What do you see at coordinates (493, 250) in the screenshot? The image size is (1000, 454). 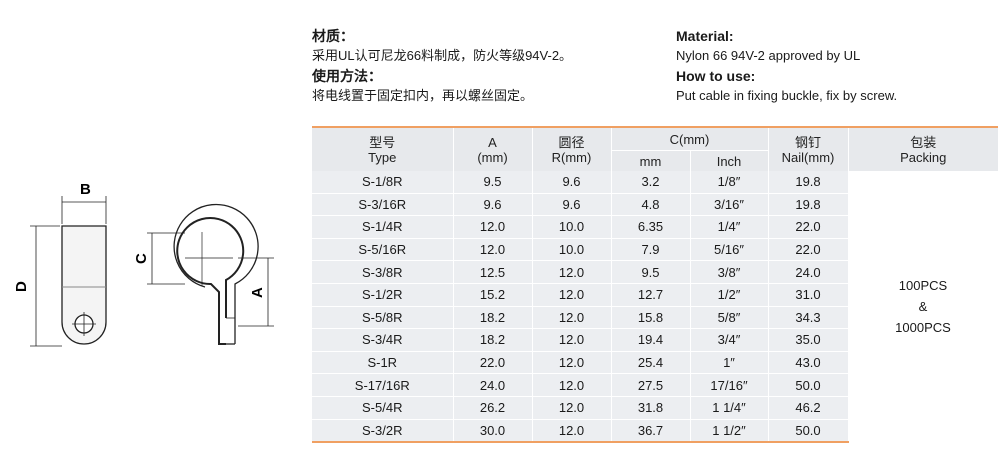 I see `cell-a: 12.0` at bounding box center [493, 250].